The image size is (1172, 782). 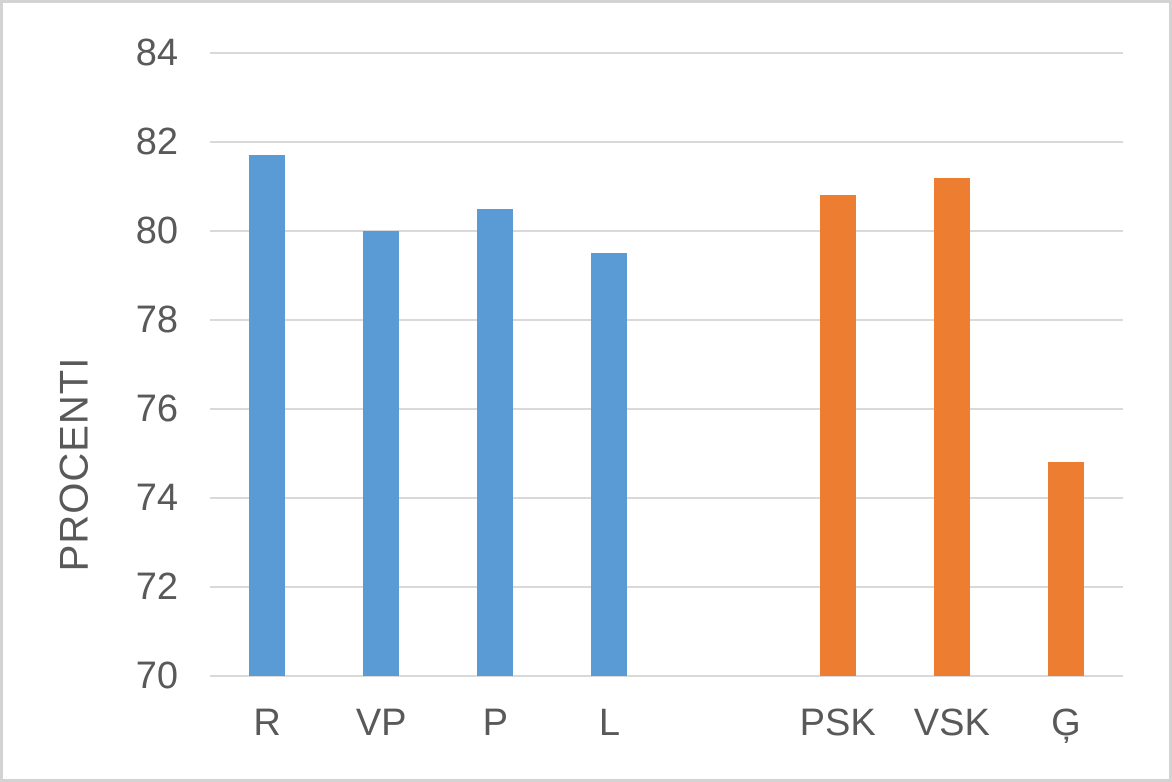 What do you see at coordinates (267, 415) in the screenshot?
I see `bar-R` at bounding box center [267, 415].